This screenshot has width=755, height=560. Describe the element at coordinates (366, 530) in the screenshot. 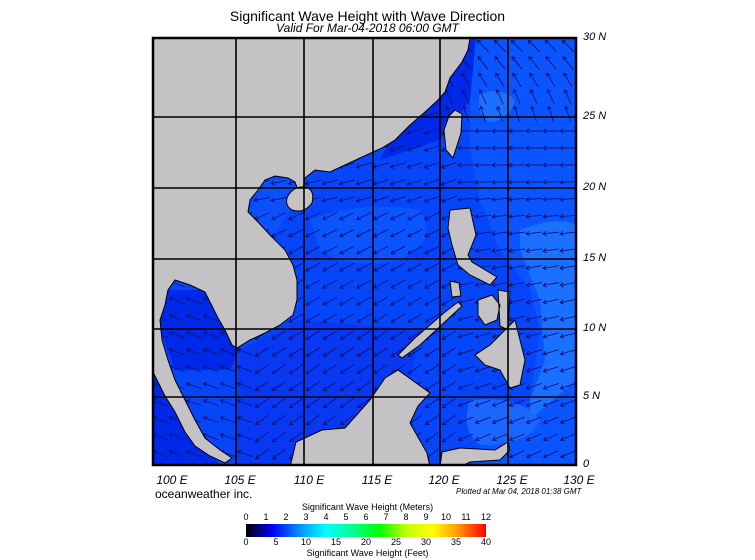

I see `colorbar` at that location.